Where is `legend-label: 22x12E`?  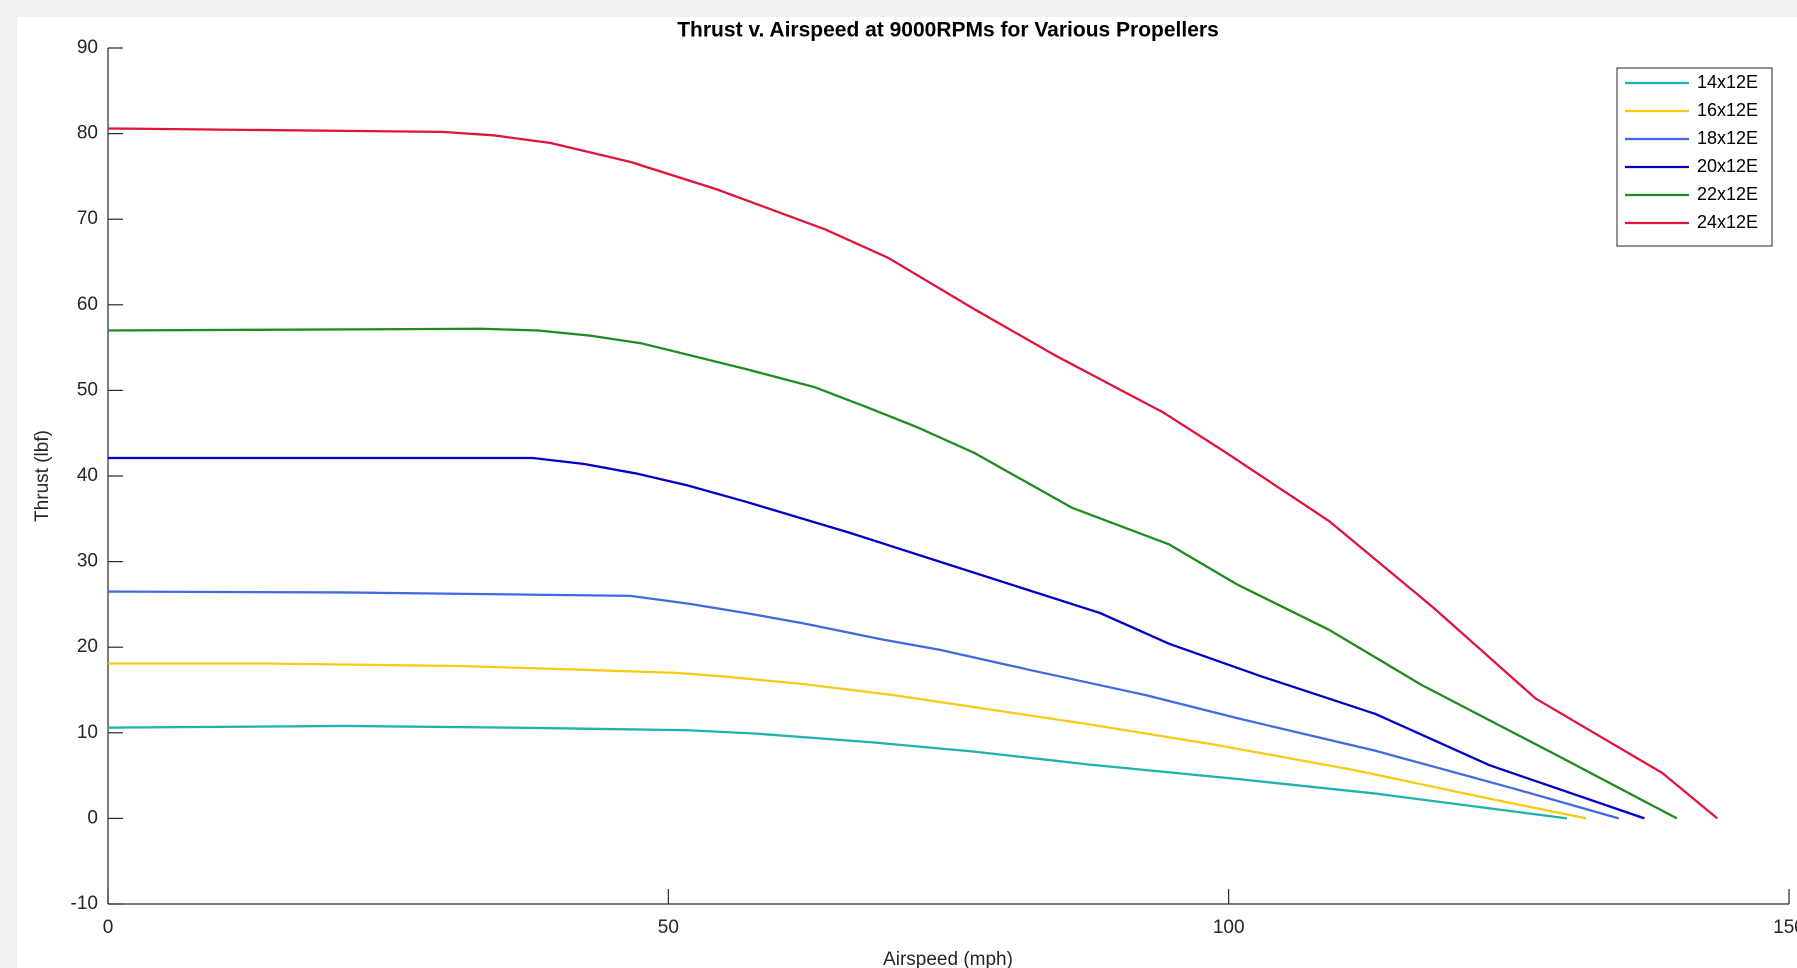 legend-label: 22x12E is located at coordinates (1727, 194).